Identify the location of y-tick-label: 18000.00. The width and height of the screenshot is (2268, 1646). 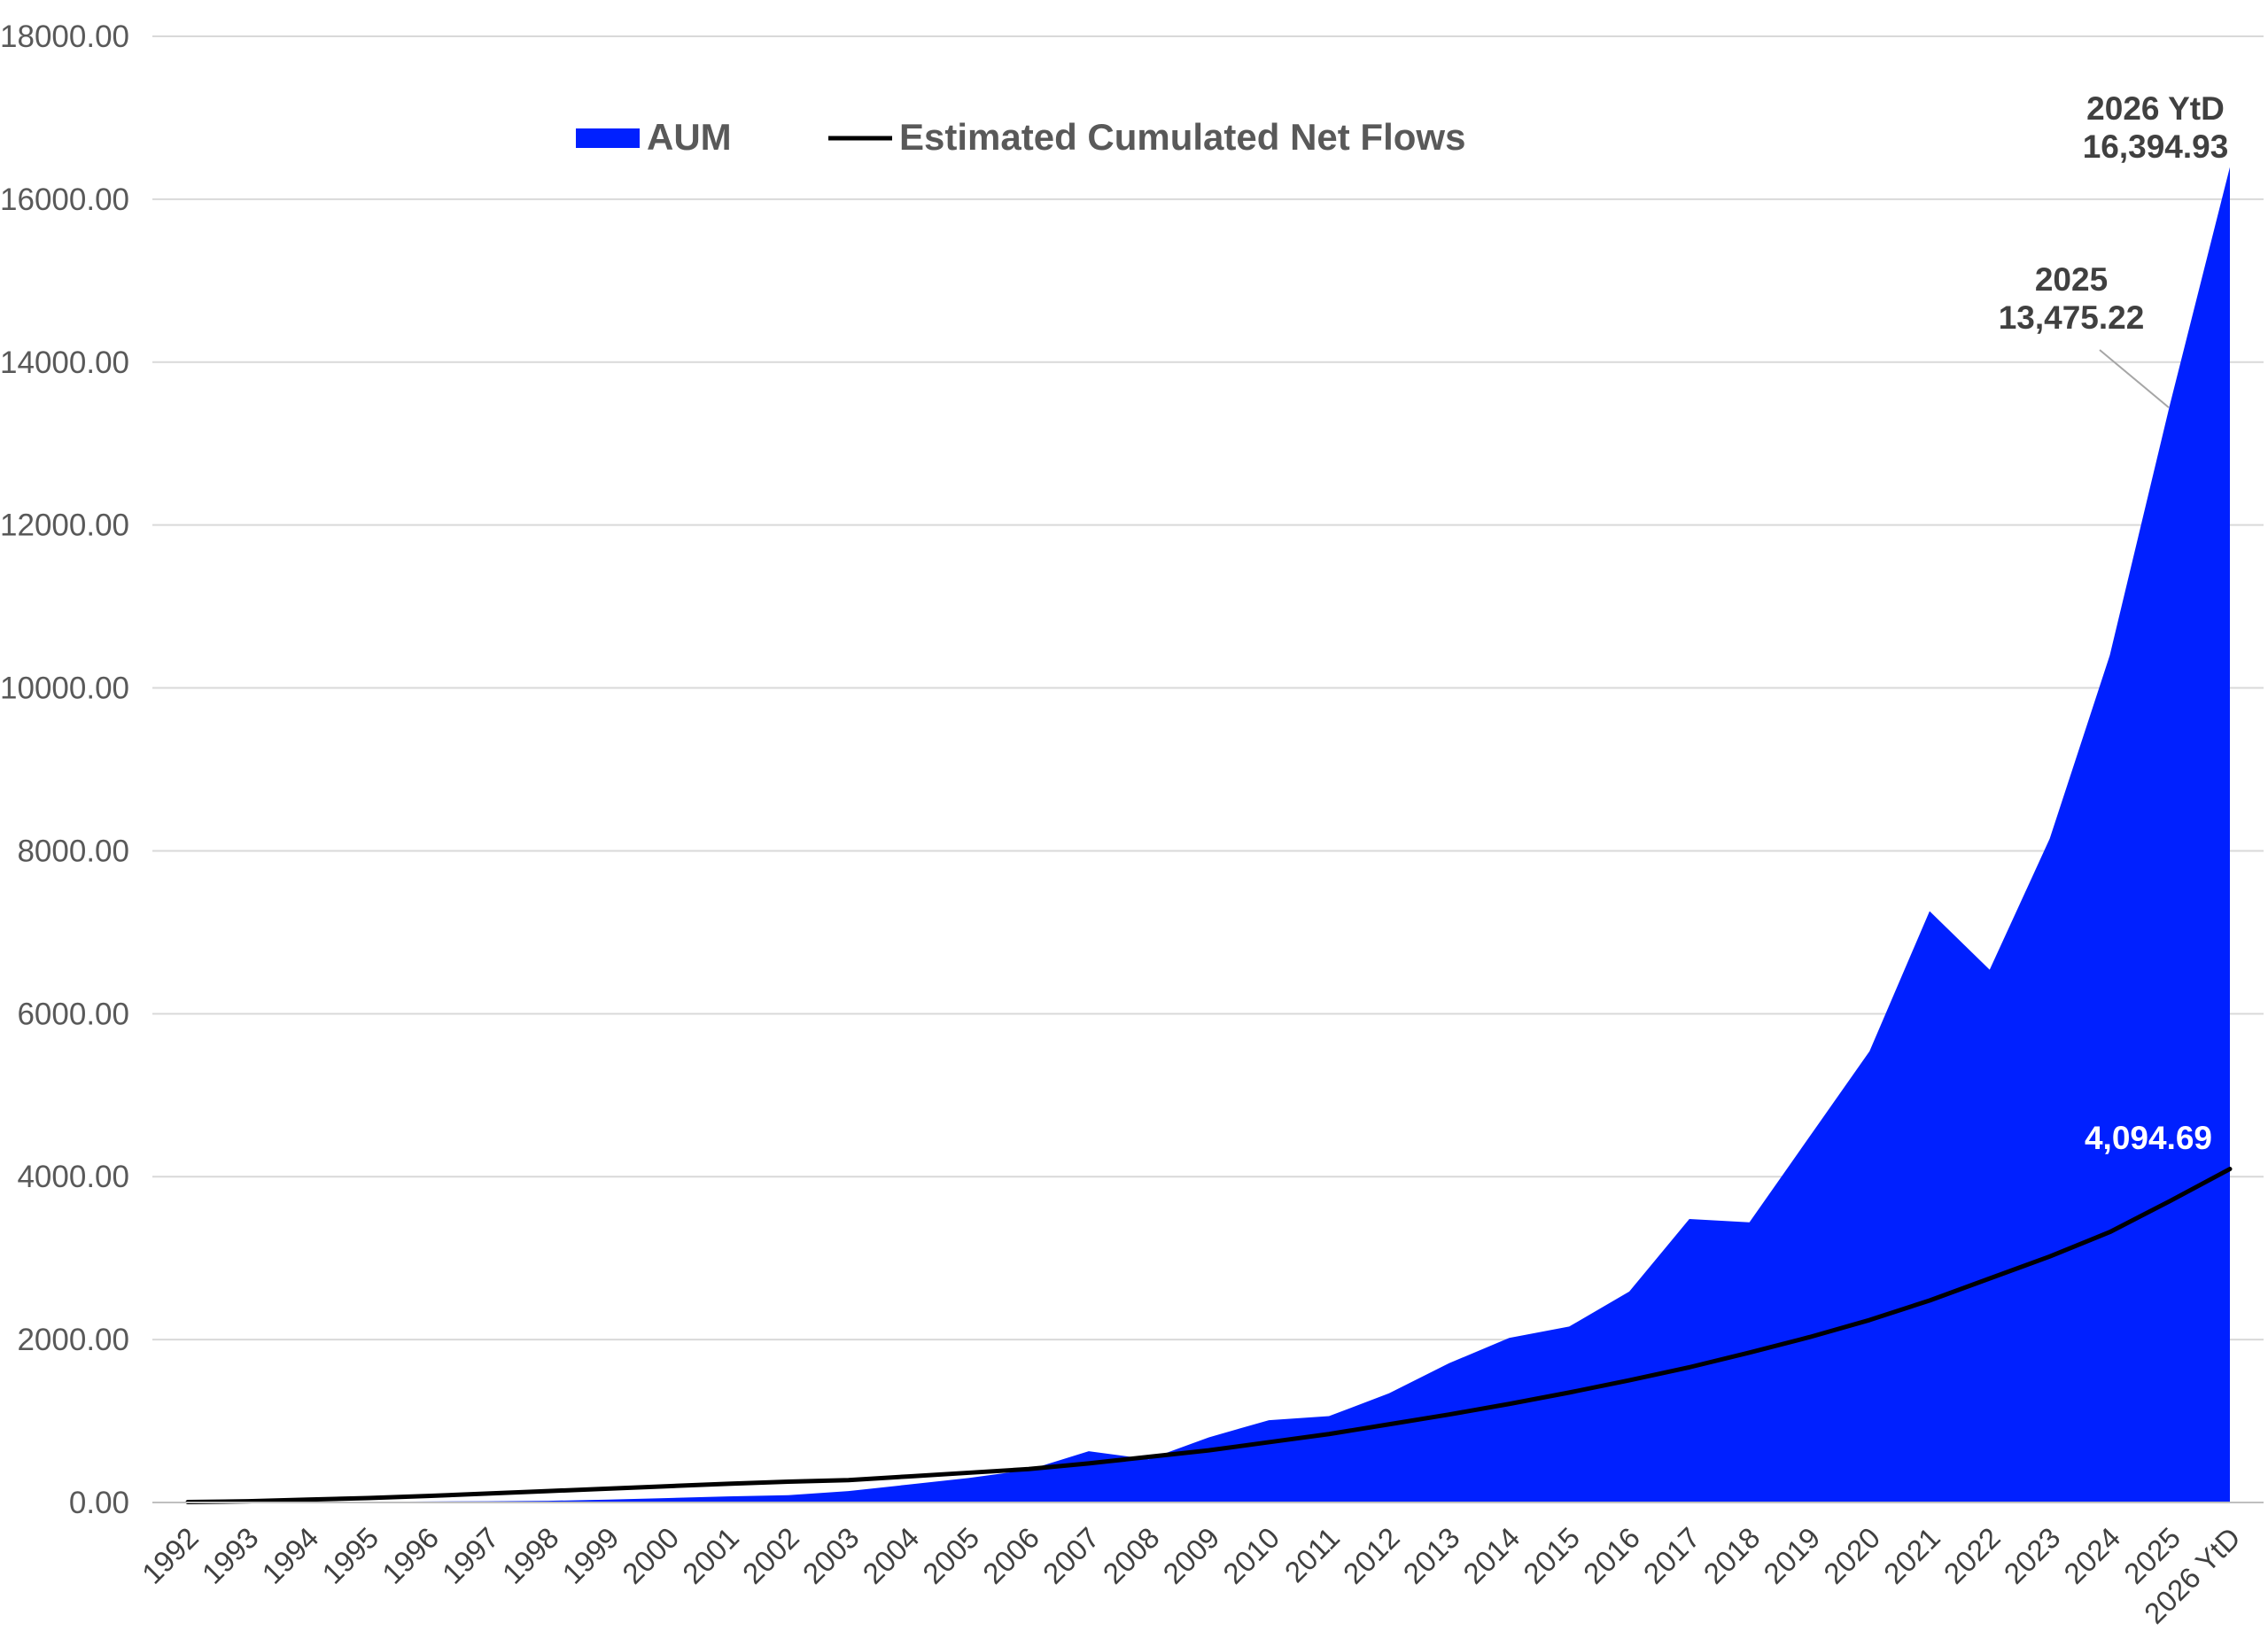
(64, 36).